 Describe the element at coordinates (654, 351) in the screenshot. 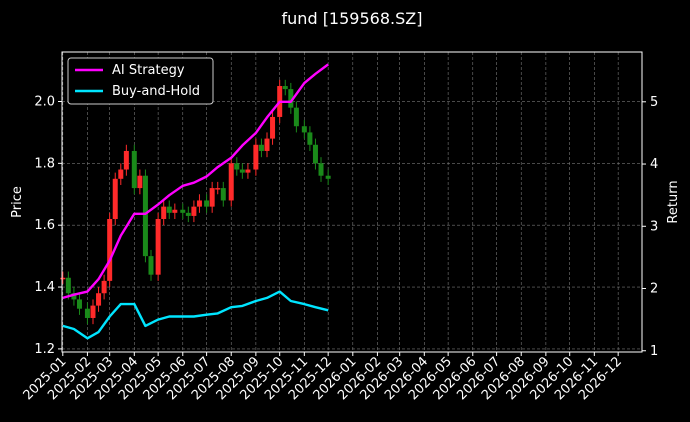

I see `y-tick-label-right: 1` at that location.